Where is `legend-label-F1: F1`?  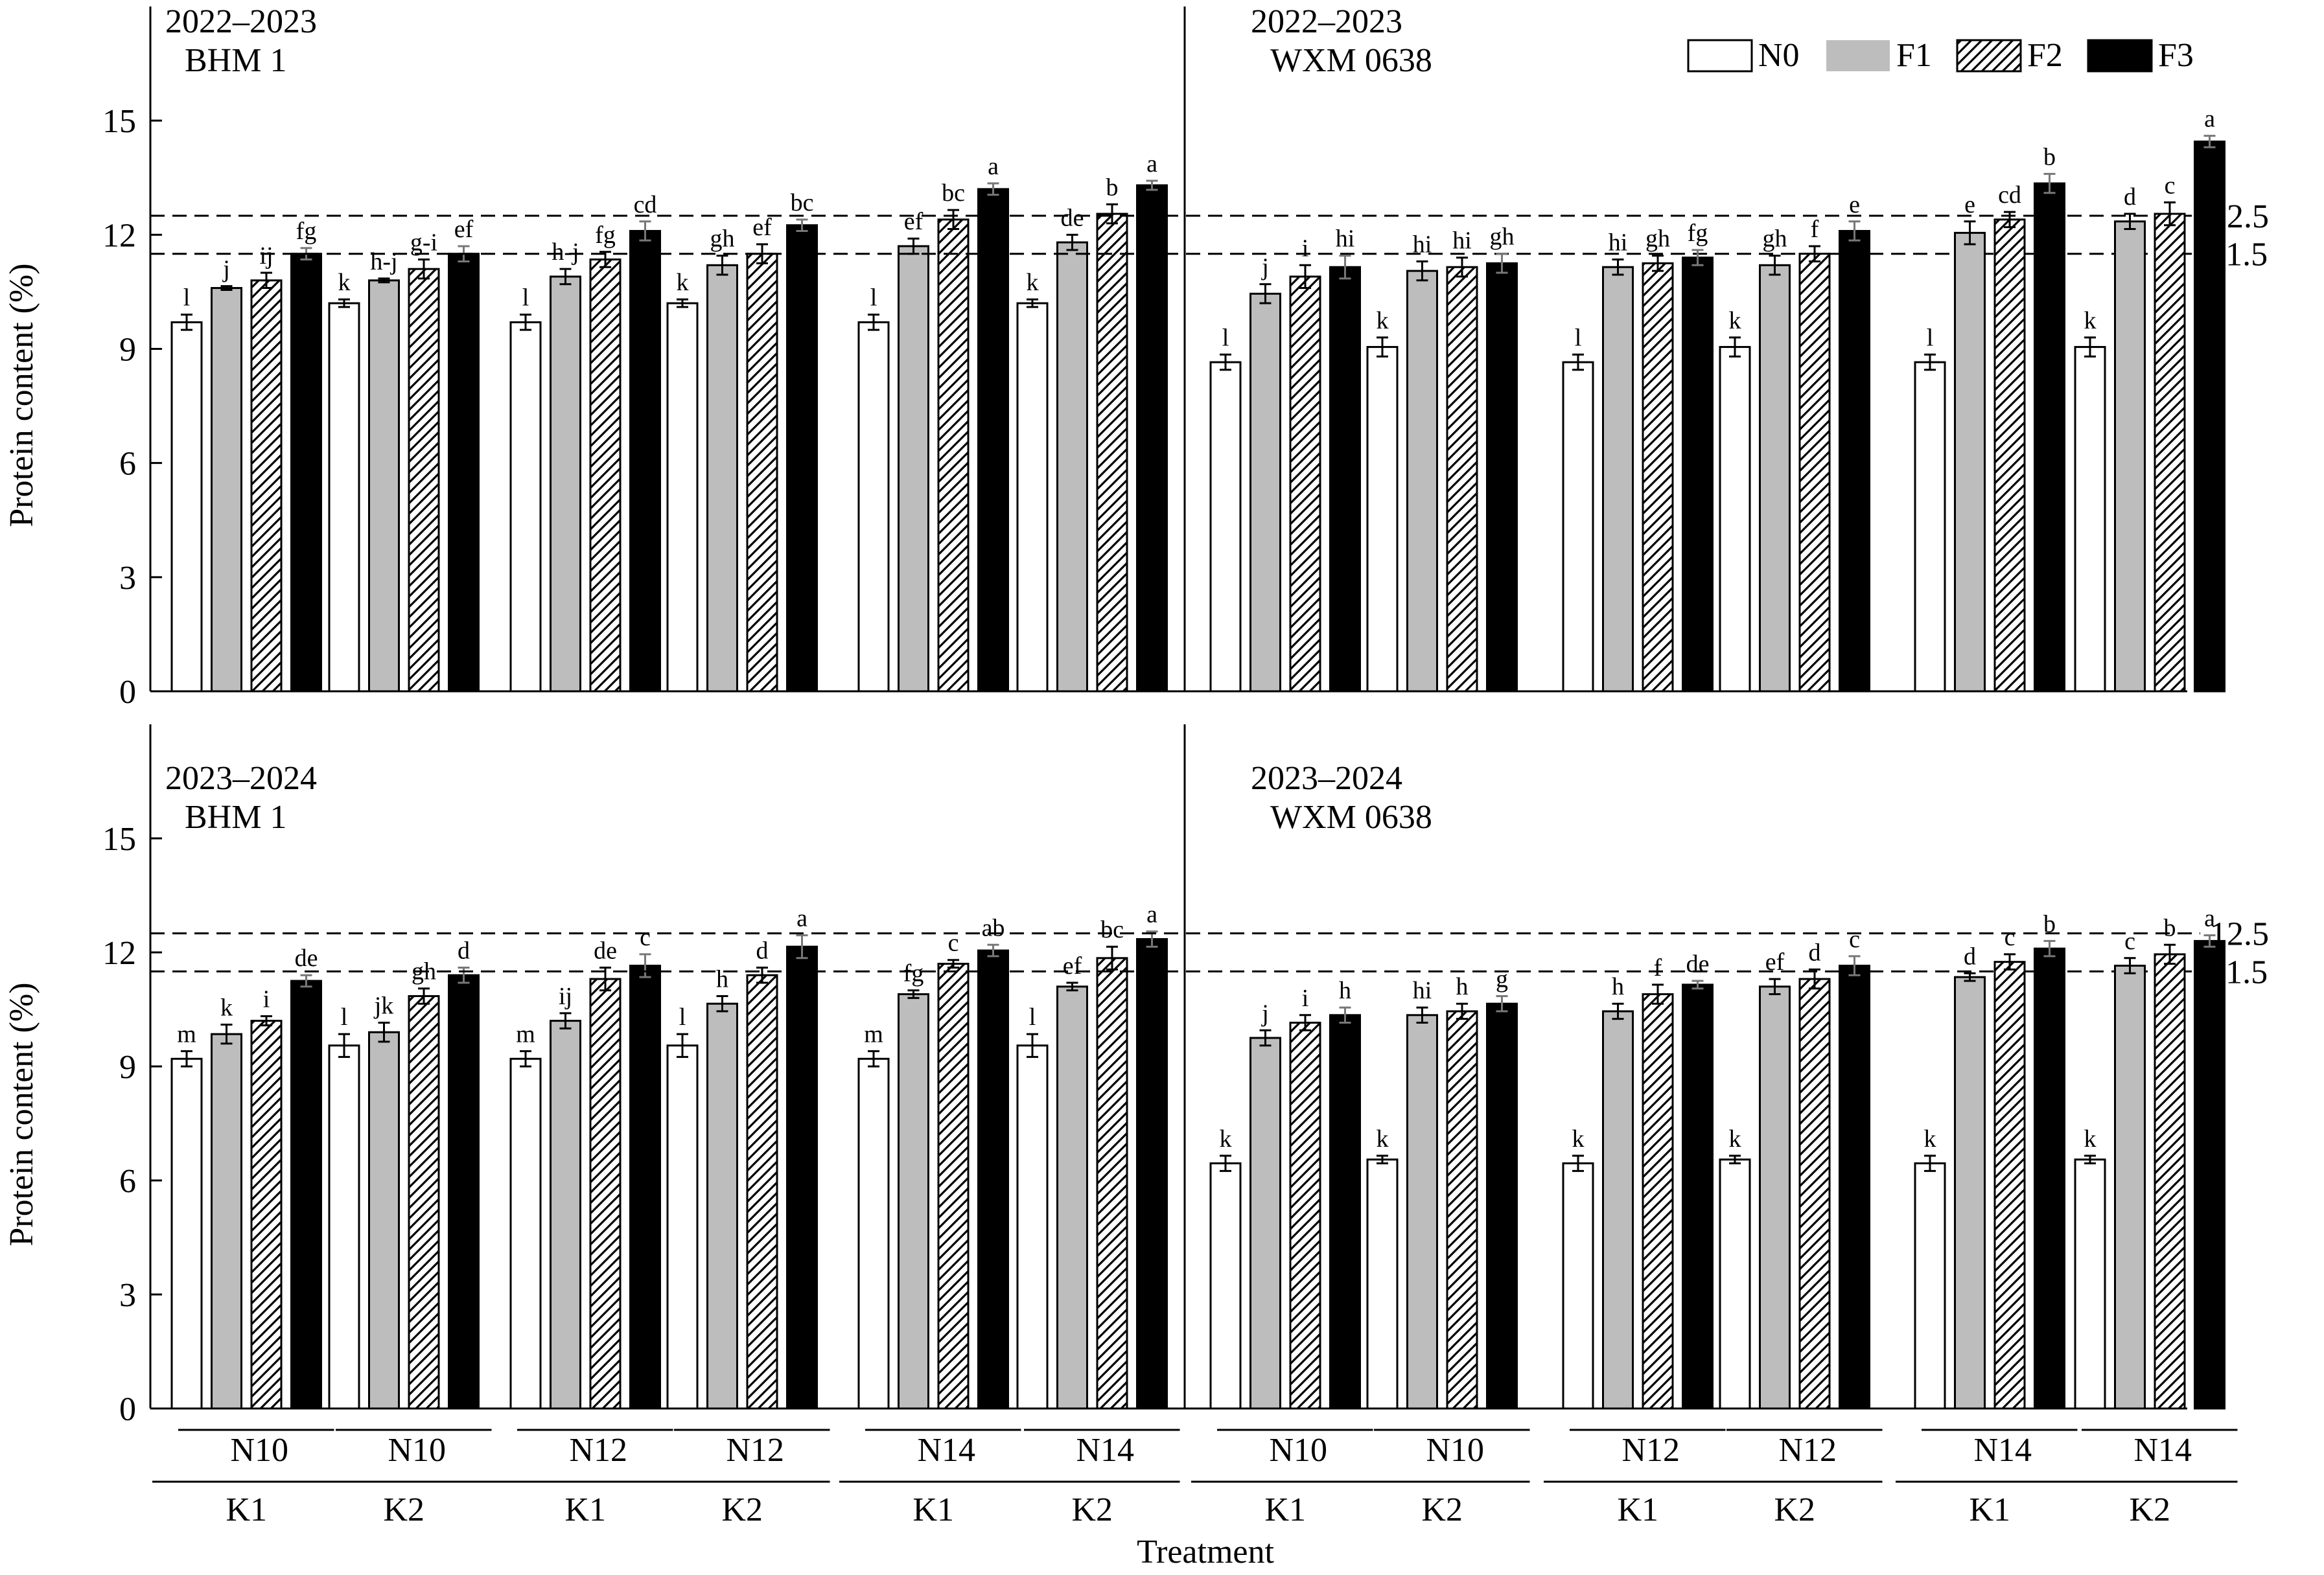
legend-label-F1: F1 is located at coordinates (1914, 55).